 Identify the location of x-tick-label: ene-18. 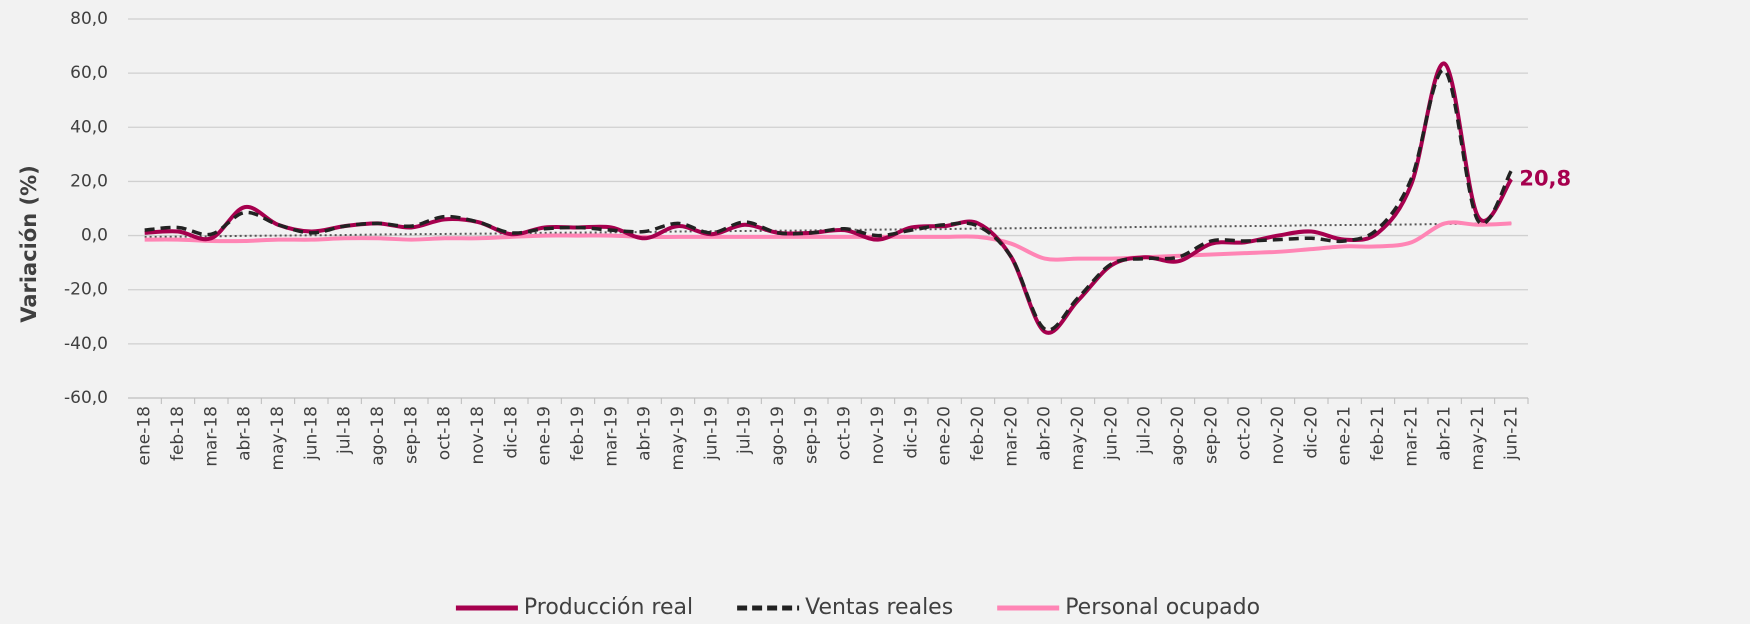
(145, 435).